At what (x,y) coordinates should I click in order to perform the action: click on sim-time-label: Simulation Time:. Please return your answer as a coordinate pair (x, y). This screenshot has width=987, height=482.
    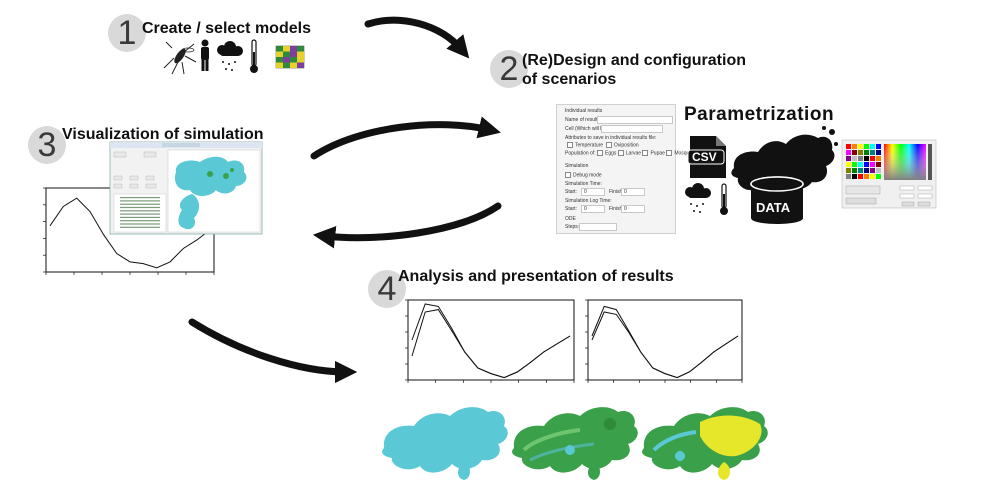
    Looking at the image, I should click on (583, 184).